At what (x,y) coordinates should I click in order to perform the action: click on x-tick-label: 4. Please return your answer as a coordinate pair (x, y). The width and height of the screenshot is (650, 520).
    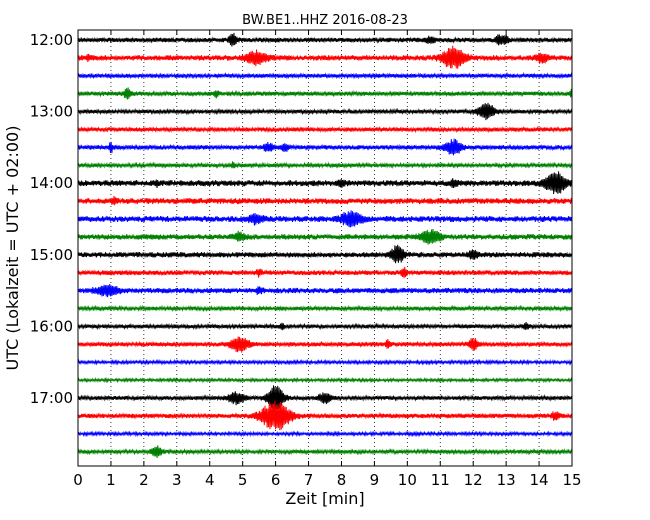
    Looking at the image, I should click on (210, 480).